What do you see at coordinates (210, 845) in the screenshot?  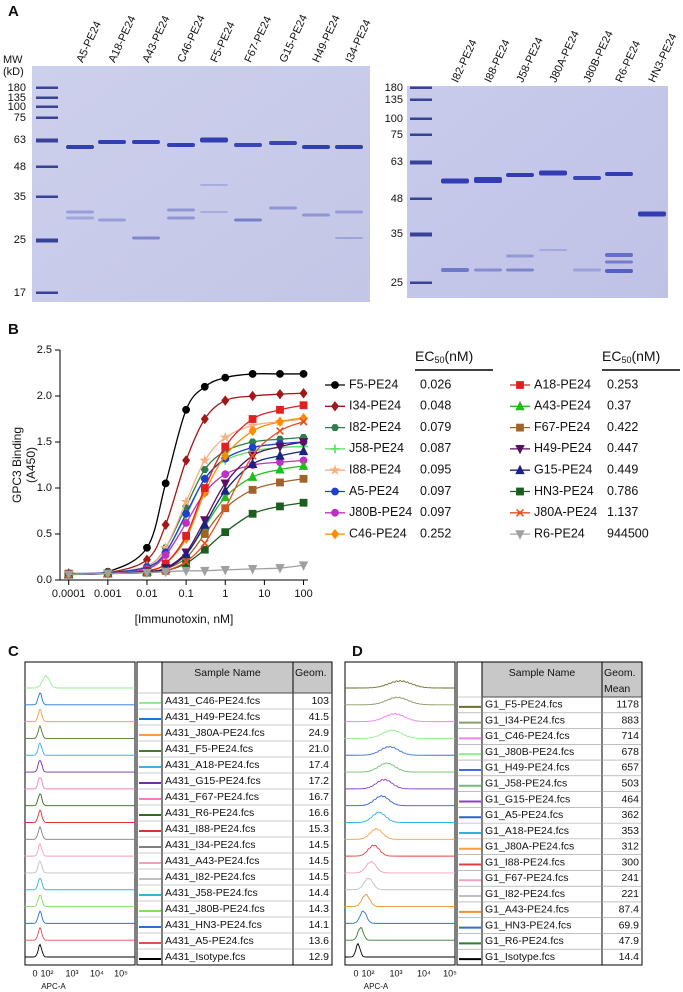 I see `sample-name: A431_I34-PE24.fcs` at bounding box center [210, 845].